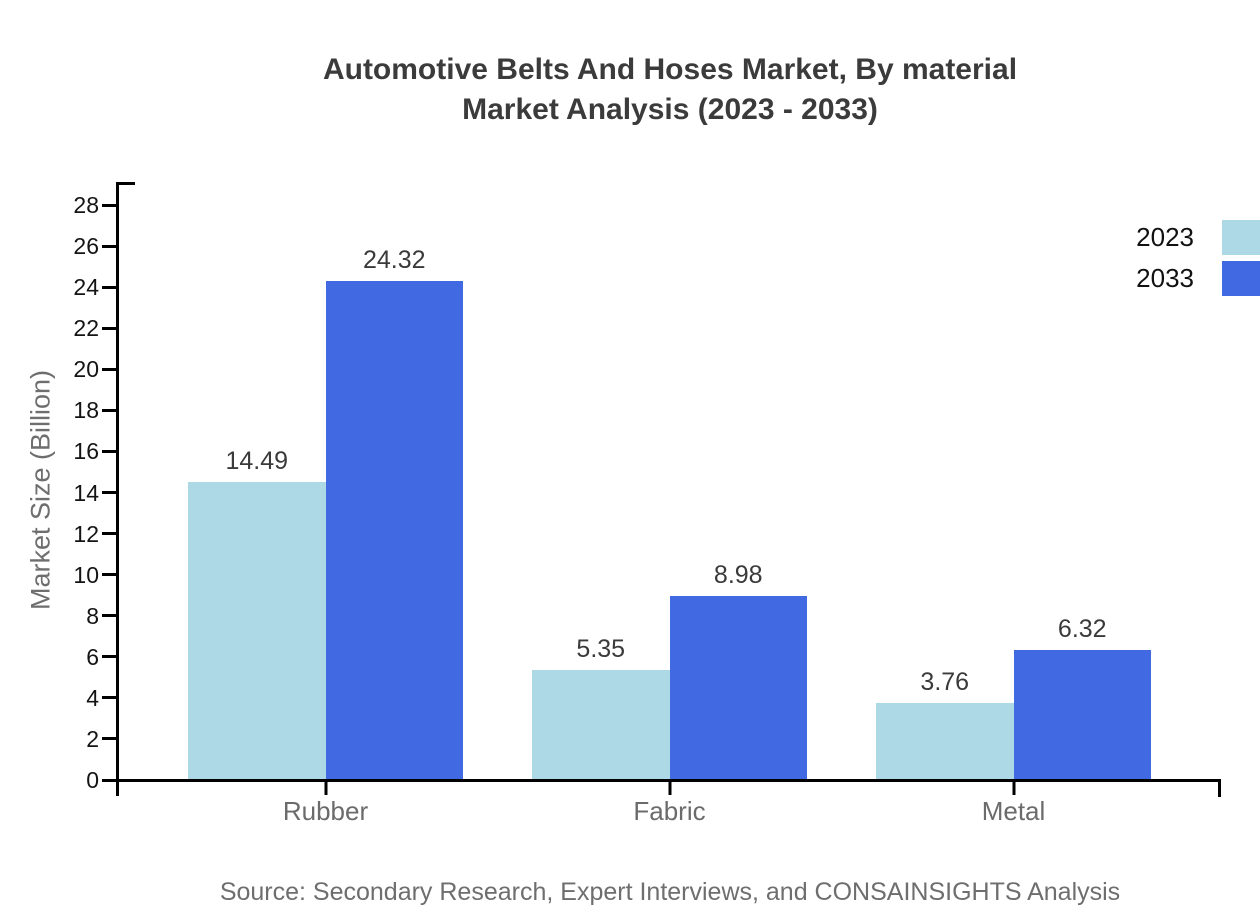 The width and height of the screenshot is (1260, 920). Describe the element at coordinates (86, 328) in the screenshot. I see `y-tick-label-22: 22` at that location.